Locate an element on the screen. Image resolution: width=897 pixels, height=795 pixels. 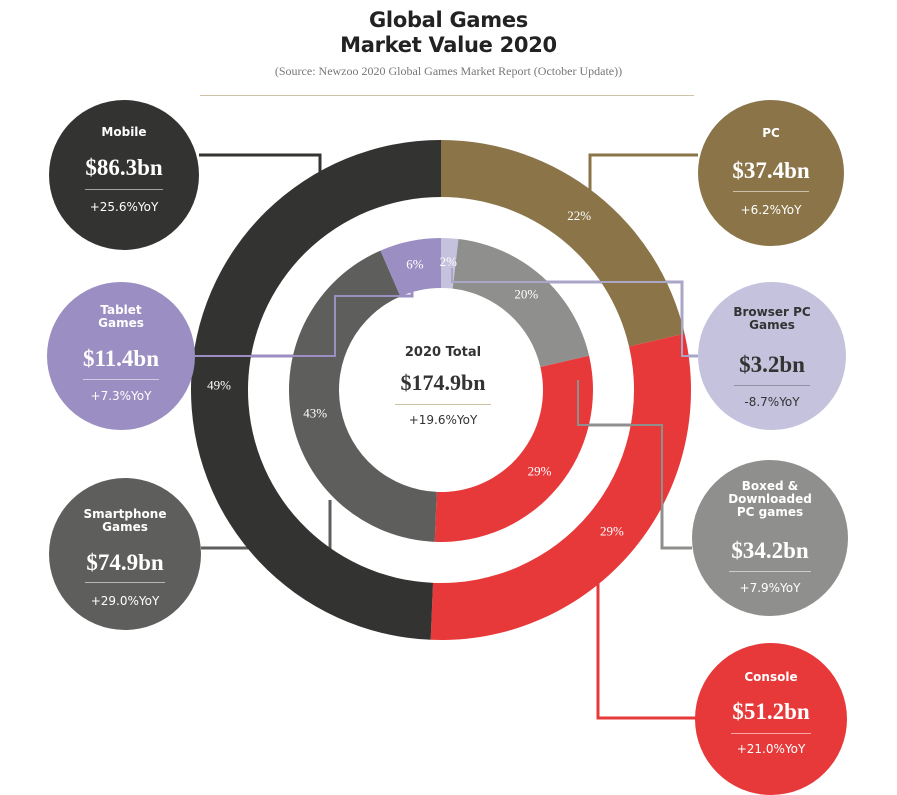
bubble-mobile-yoy: +25.6%YoY is located at coordinates (124, 207).